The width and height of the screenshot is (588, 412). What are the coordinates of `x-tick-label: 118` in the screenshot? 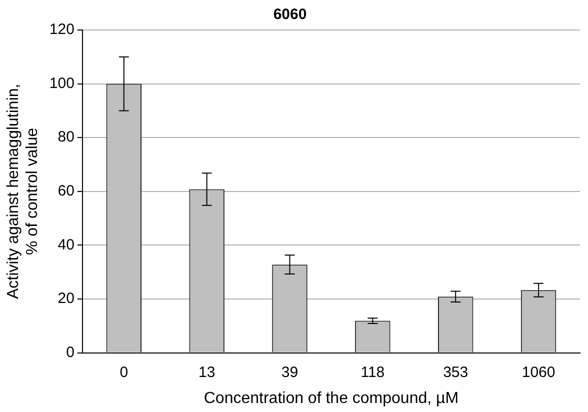 It's located at (372, 372).